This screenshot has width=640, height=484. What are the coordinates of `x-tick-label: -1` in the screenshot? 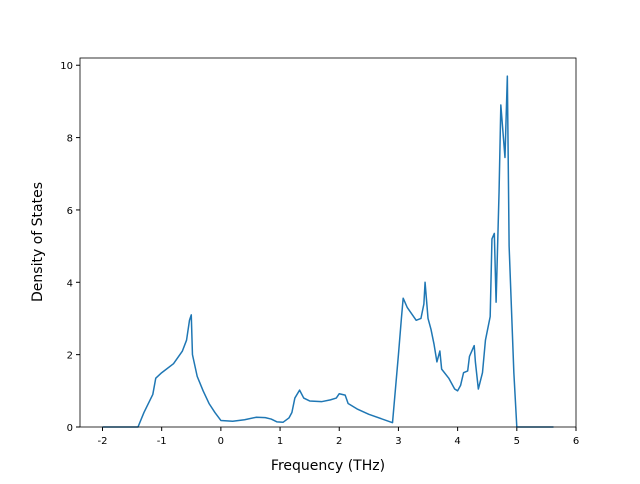 It's located at (162, 441).